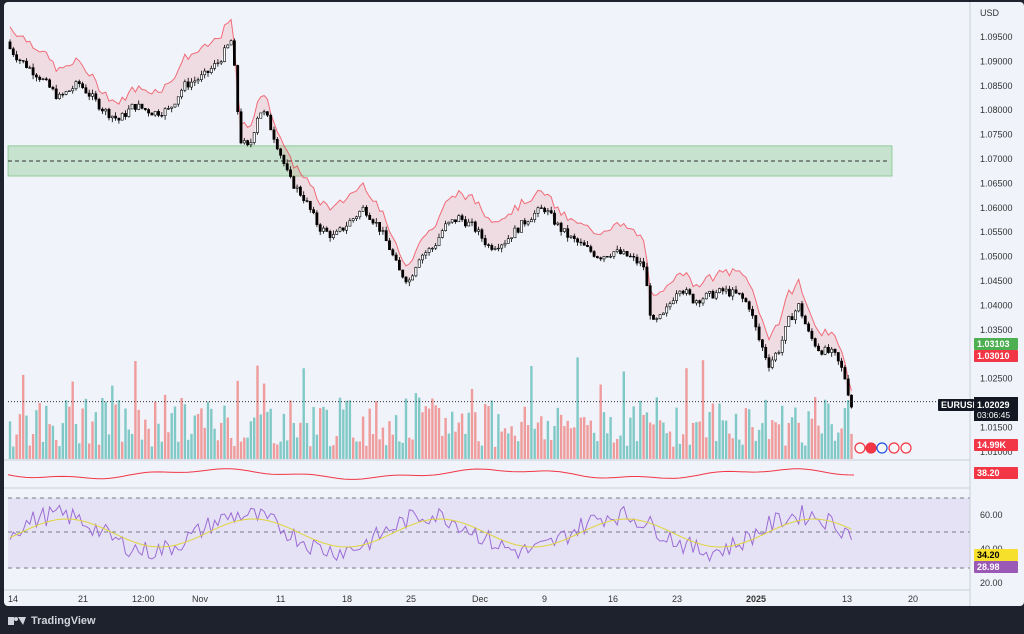 The width and height of the screenshot is (1024, 634). What do you see at coordinates (996, 330) in the screenshot?
I see `price-tick-label: 1.03500` at bounding box center [996, 330].